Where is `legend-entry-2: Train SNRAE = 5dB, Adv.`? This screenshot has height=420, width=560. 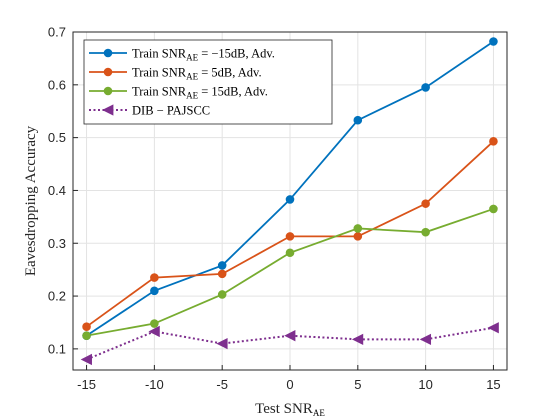
legend-entry-2: Train SNRAE = 5dB, Adv. is located at coordinates (197, 74).